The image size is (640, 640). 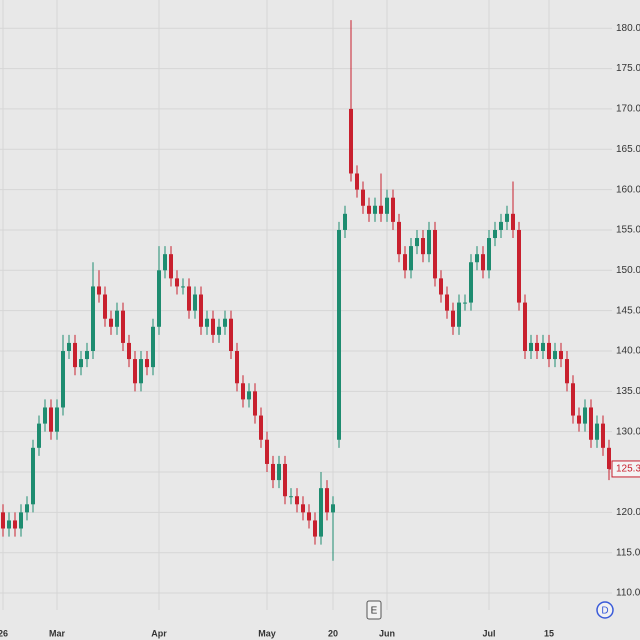 What do you see at coordinates (628, 469) in the screenshot?
I see `last-price-label: 125.38` at bounding box center [628, 469].